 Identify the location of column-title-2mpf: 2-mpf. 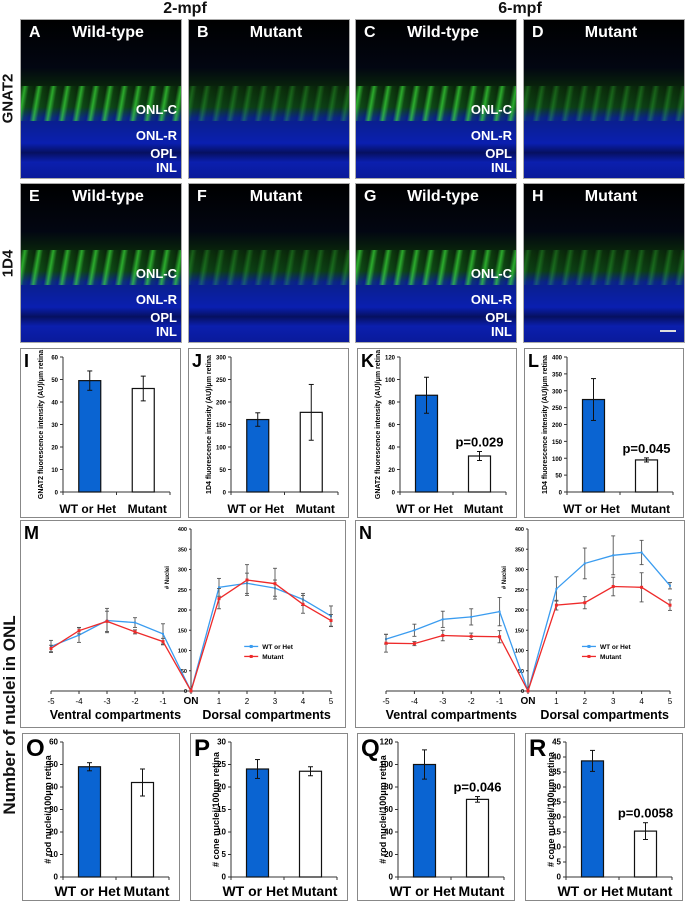
(185, 8).